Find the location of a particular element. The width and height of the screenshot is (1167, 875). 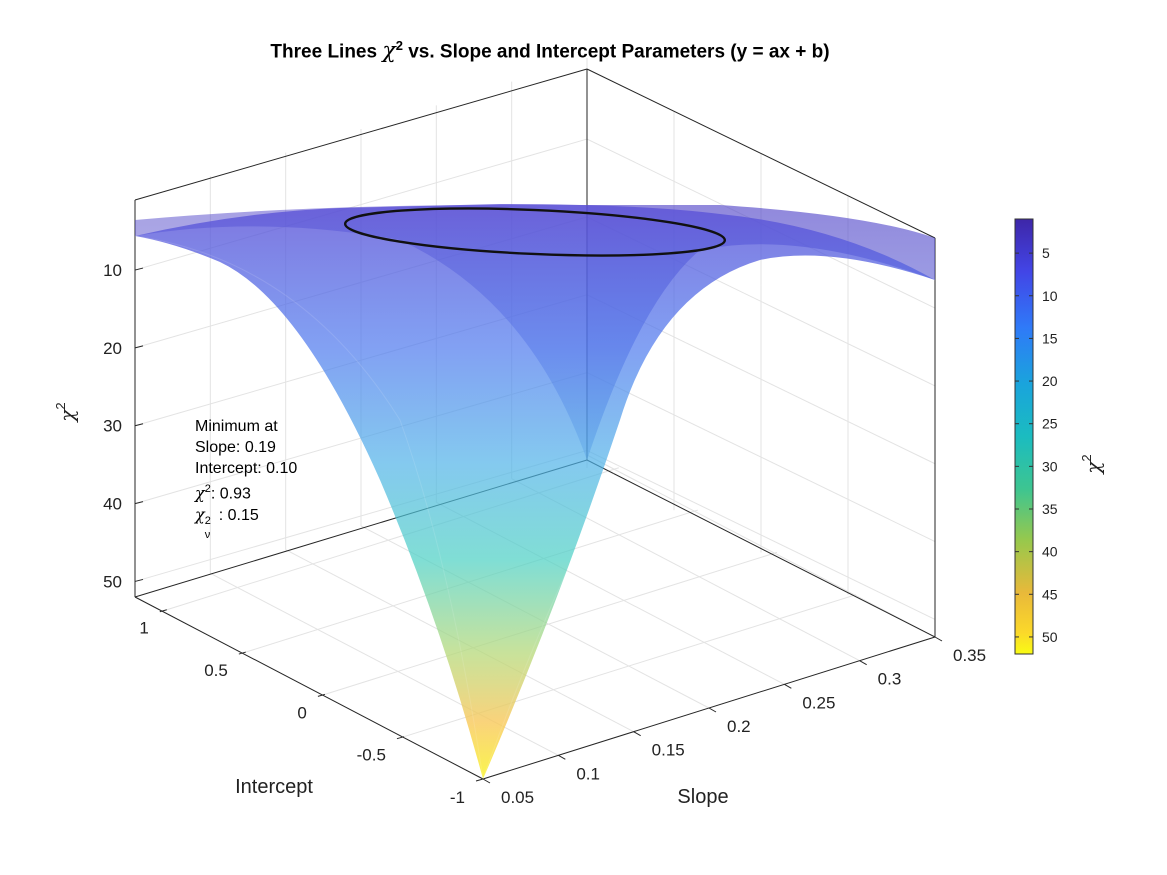

annotation-chinu-value: : 0.15 is located at coordinates (238, 516).